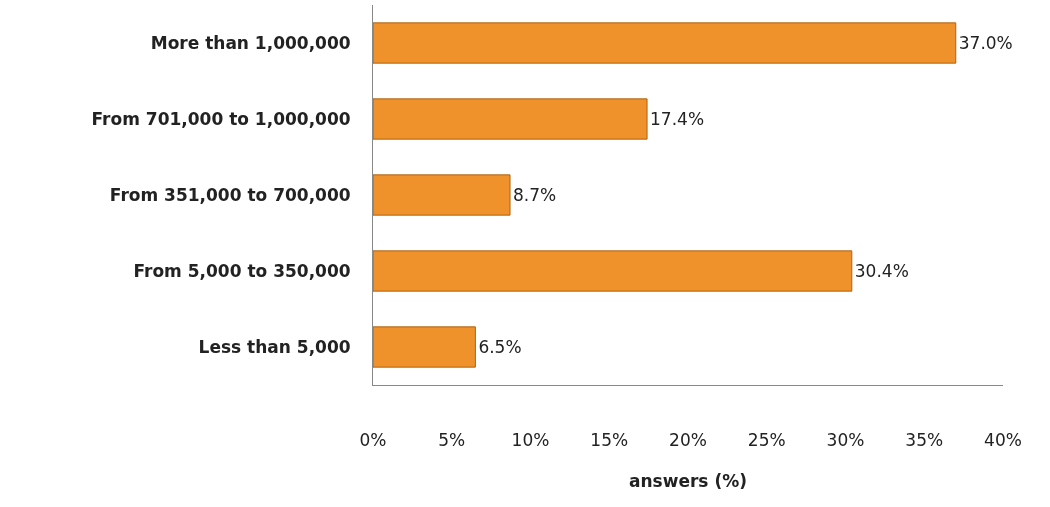  I want to click on y-tick-label: From 701,000 to 1,000,000, so click(221, 118).